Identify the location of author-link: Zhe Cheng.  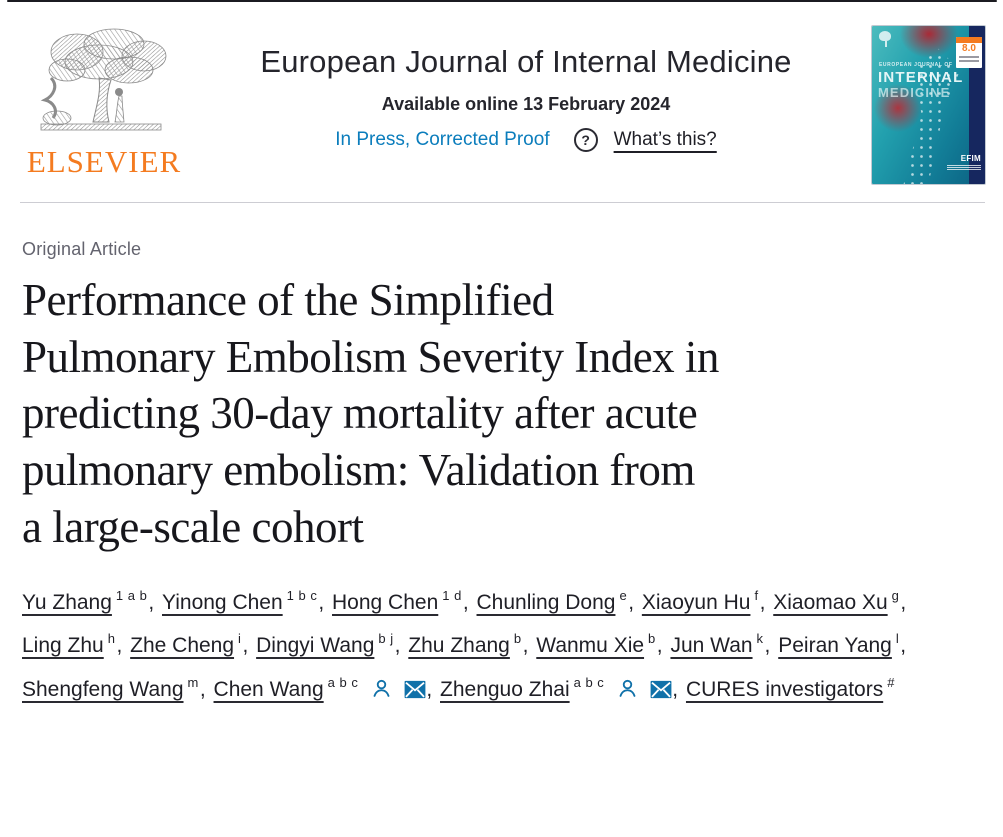
(182, 646).